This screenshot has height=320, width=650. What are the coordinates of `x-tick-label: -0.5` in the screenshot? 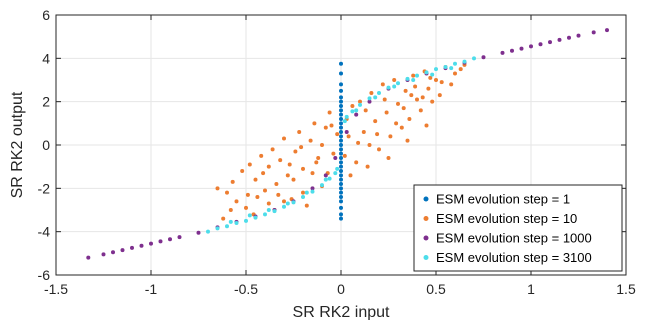 It's located at (246, 289).